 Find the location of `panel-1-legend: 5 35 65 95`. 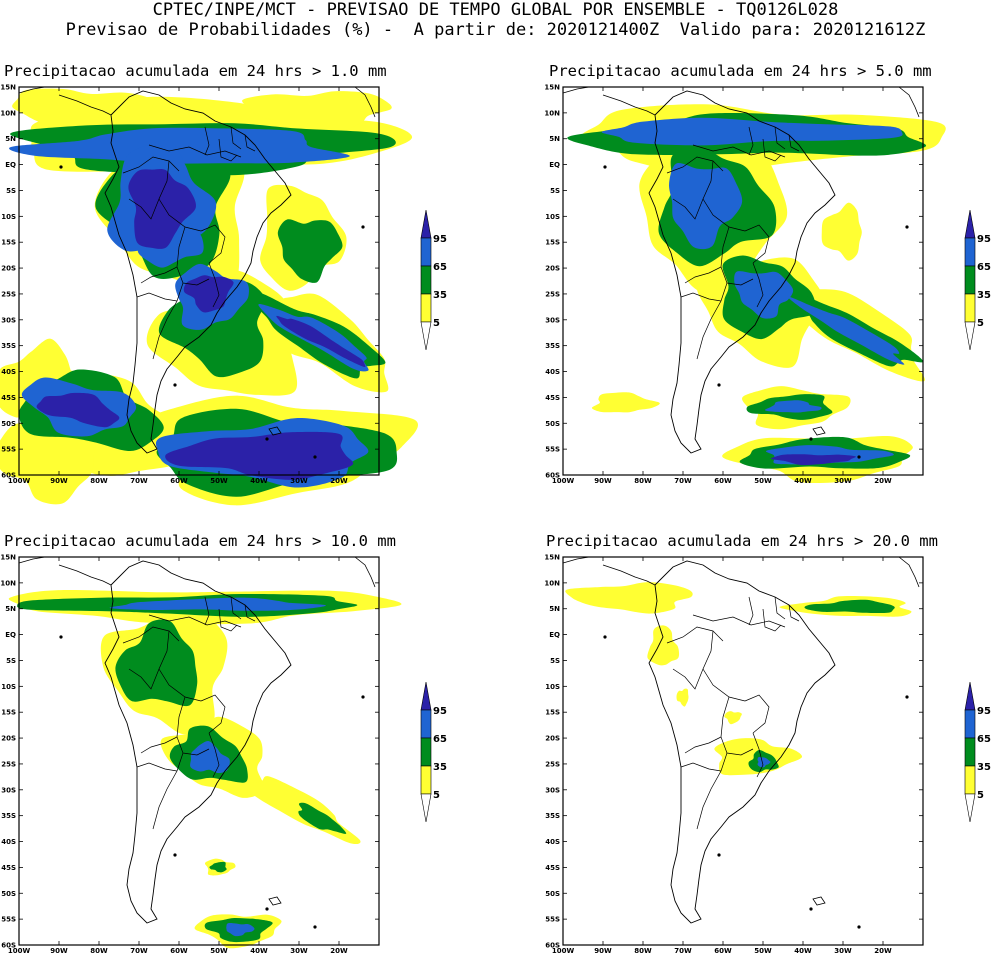

panel-1-legend: 5 35 65 95 is located at coordinates (433, 280).